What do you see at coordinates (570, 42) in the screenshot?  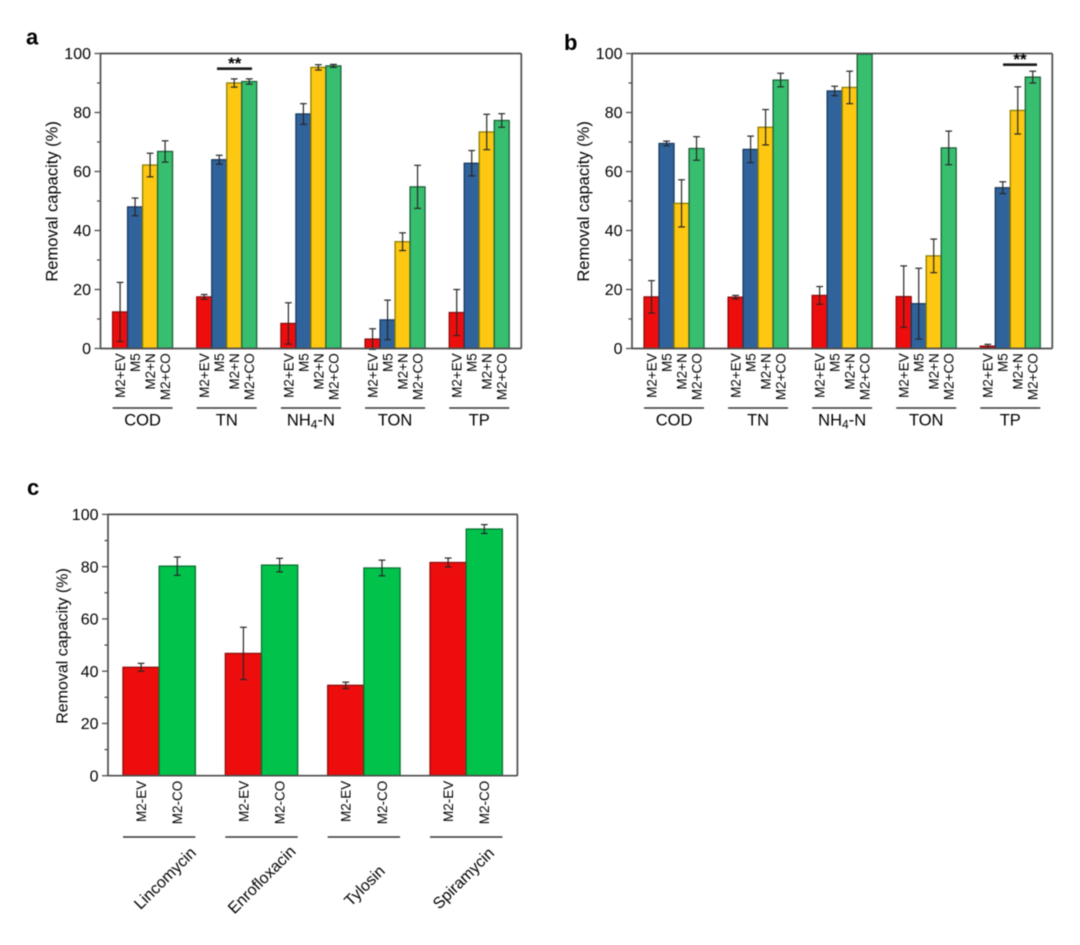 I see `svg-text: b` at bounding box center [570, 42].